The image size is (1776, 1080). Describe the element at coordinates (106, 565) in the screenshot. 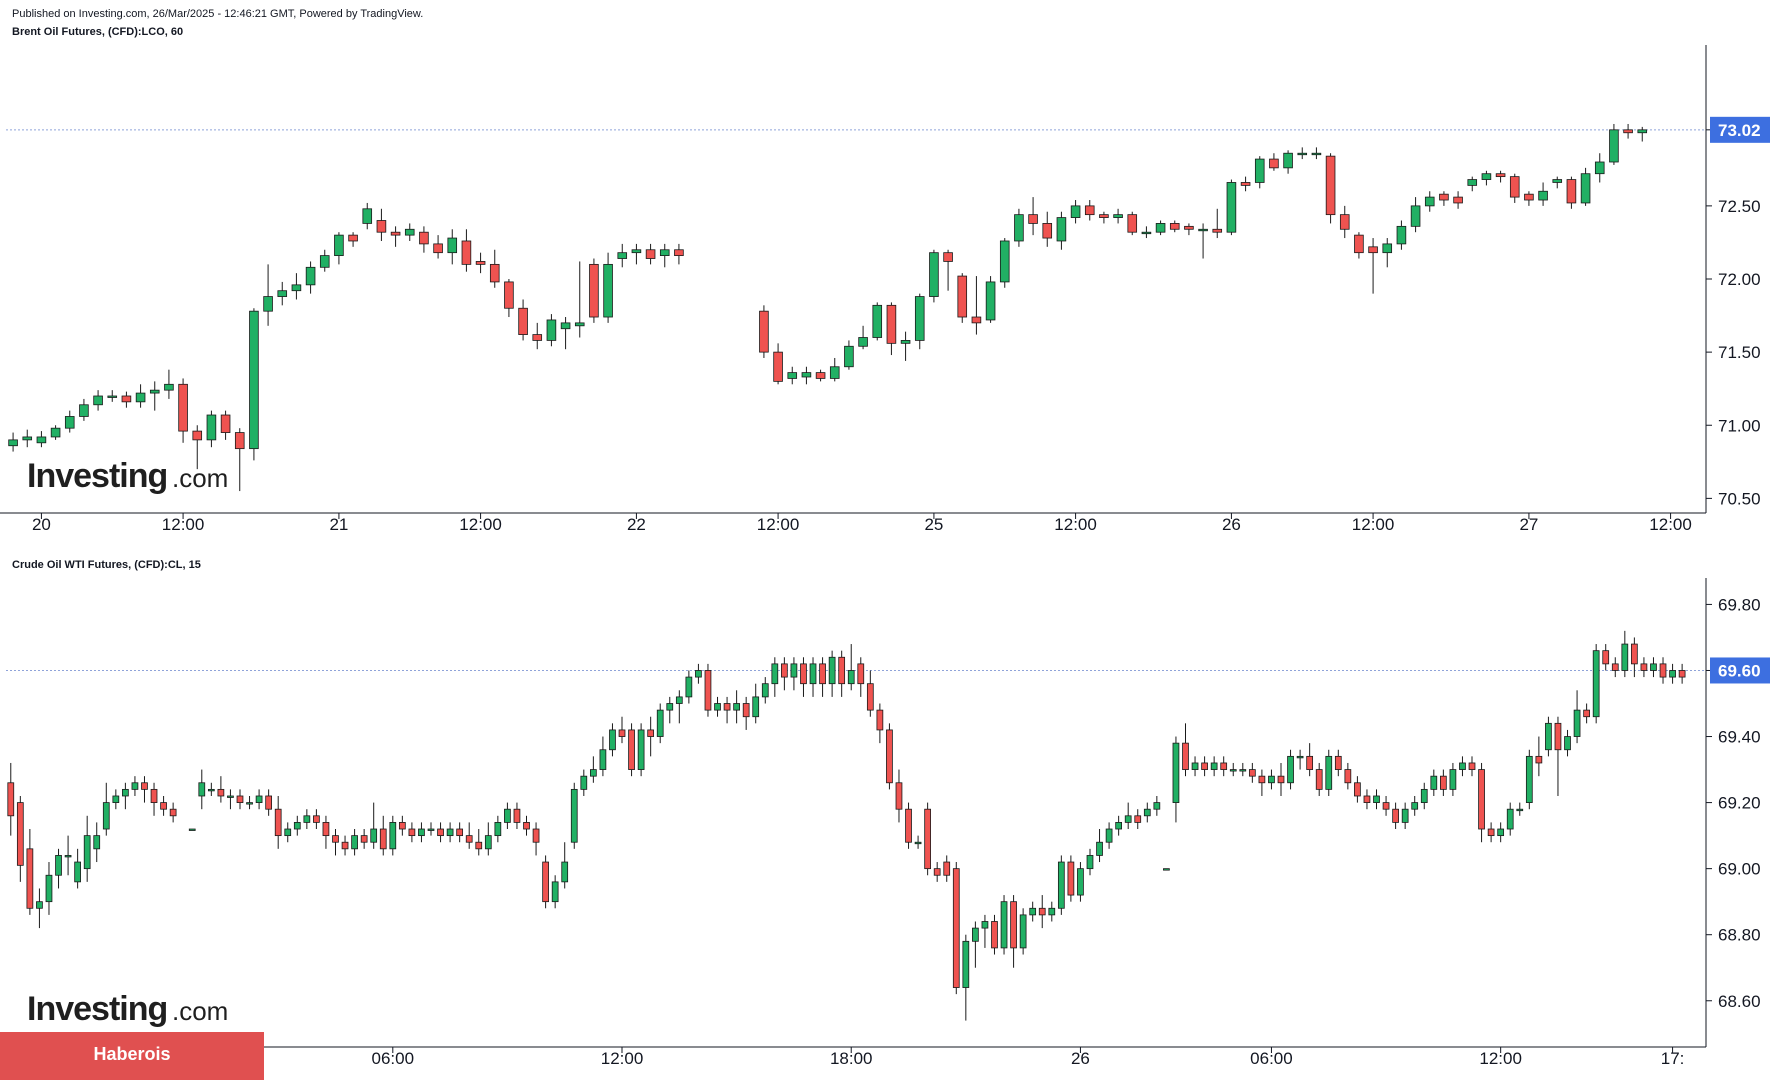

I see `wti-chart-title: Crude Oil WTI Futures, (CFD):CL, 15` at that location.